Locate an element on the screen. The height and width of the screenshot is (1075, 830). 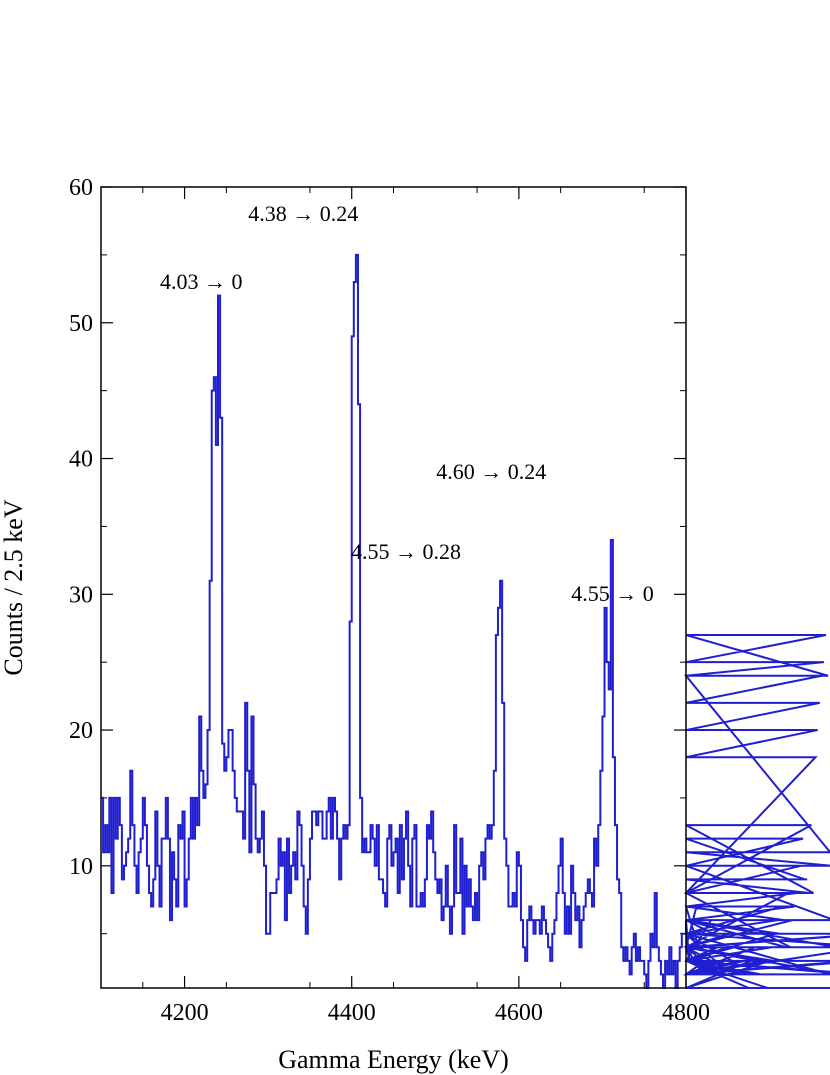
y-tick-labels: 10 20 30 40 50 60 is located at coordinates (81, 527).